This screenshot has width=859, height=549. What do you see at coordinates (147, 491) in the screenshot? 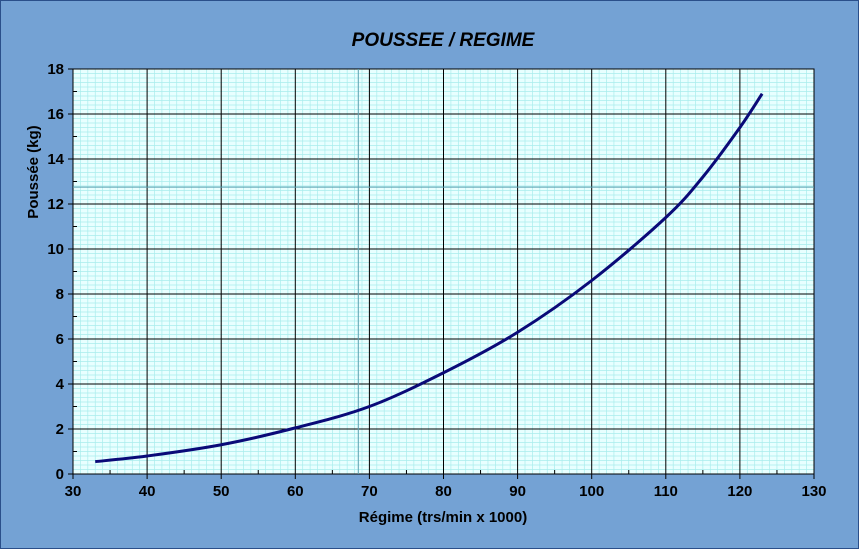
I see `x-tick-label: 40` at bounding box center [147, 491].